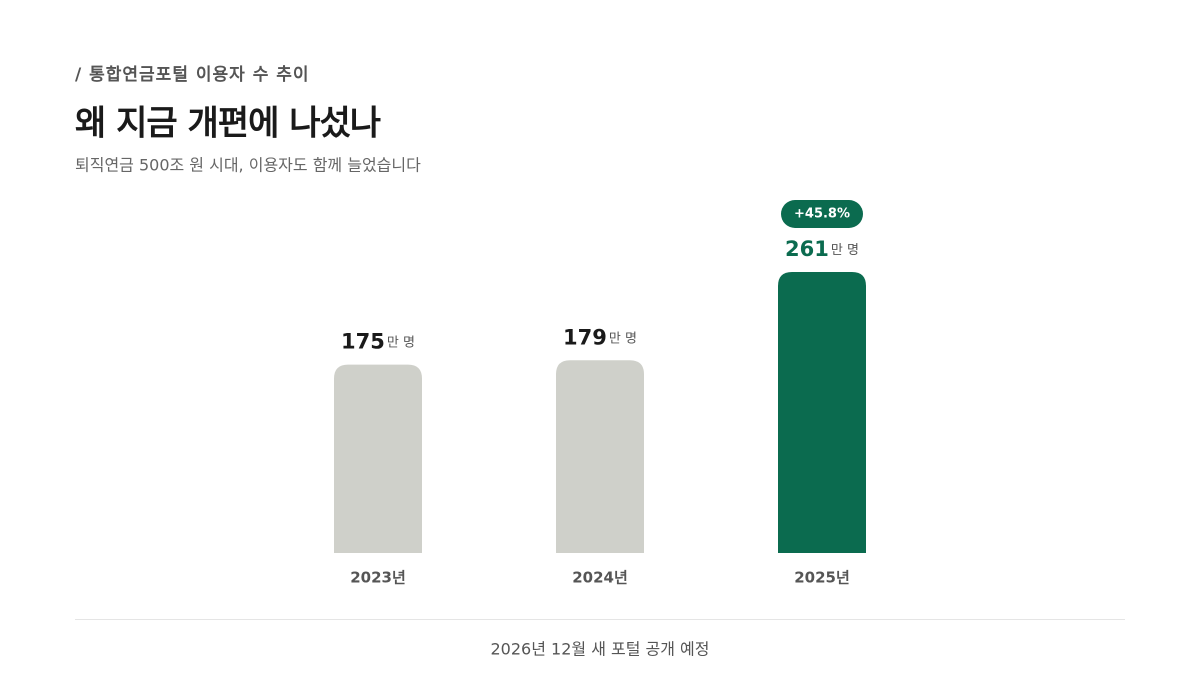  I want to click on kicker: / 통합연금포털 이용자 수 추이, so click(192, 74).